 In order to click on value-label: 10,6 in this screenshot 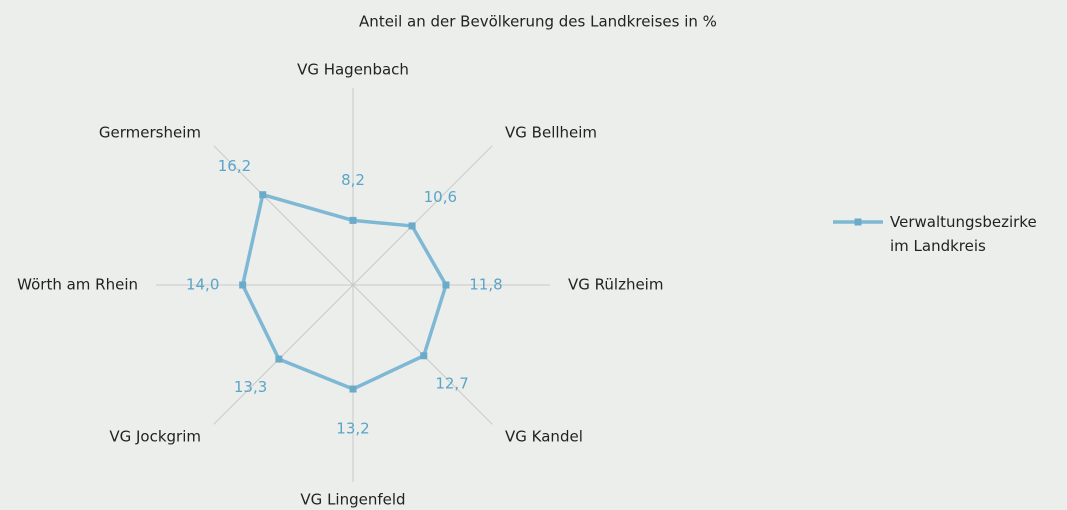, I will do `click(440, 197)`.